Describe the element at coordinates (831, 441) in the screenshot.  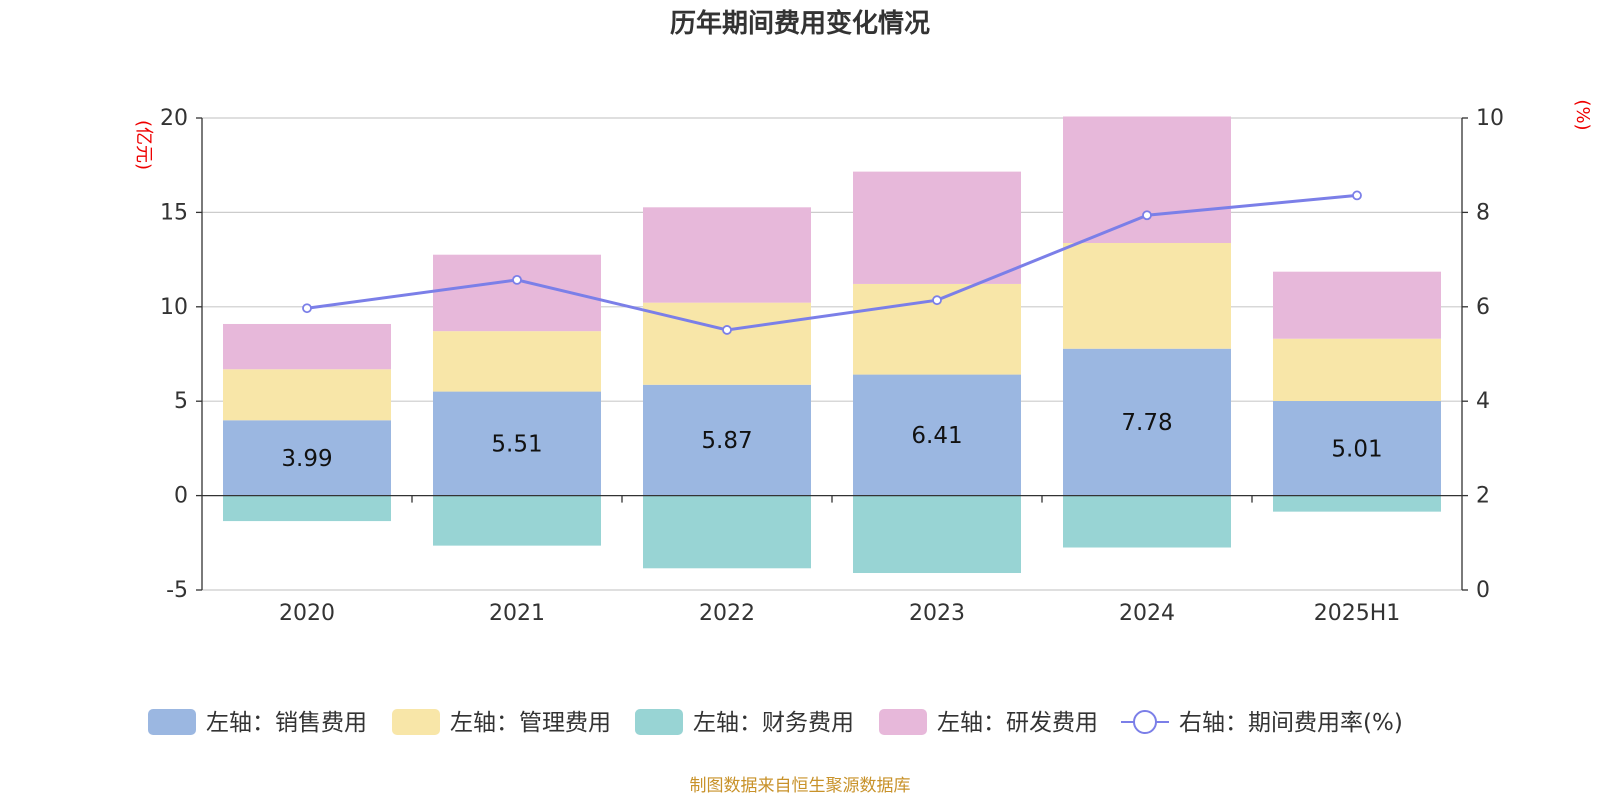
I see `data-labels-layer: 3.99 5.51 5.87 6.41 7.78 5.01` at that location.